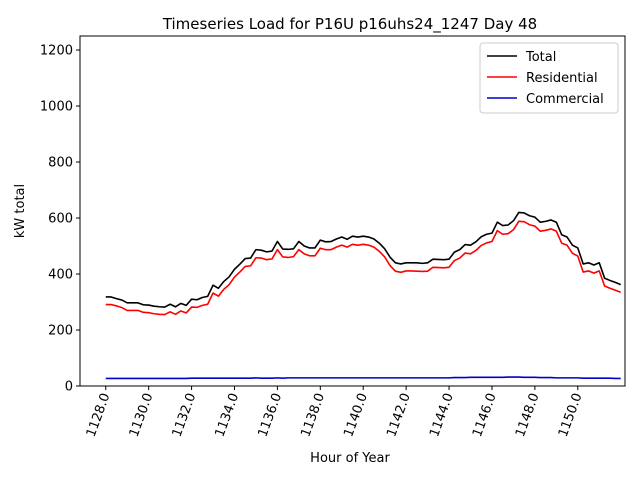 The image size is (640, 480). What do you see at coordinates (540, 57) in the screenshot?
I see `legend-label-total: Total` at bounding box center [540, 57].